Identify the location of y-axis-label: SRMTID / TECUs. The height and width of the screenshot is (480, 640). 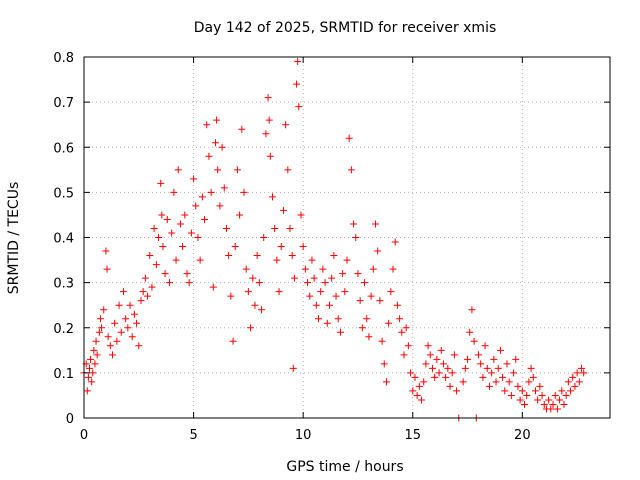
(14, 238).